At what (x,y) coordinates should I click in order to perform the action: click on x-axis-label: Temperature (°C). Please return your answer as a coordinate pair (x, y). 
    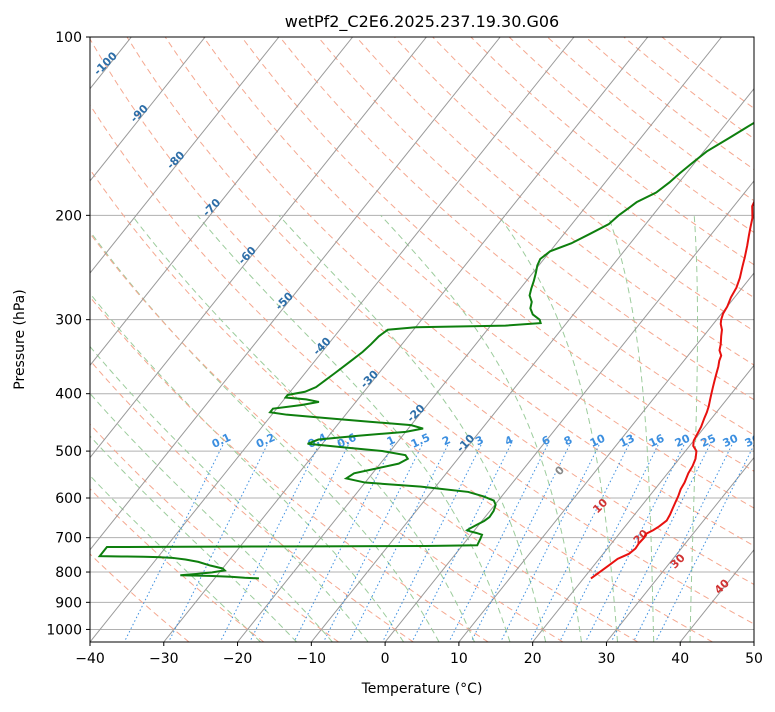
    Looking at the image, I should click on (422, 689).